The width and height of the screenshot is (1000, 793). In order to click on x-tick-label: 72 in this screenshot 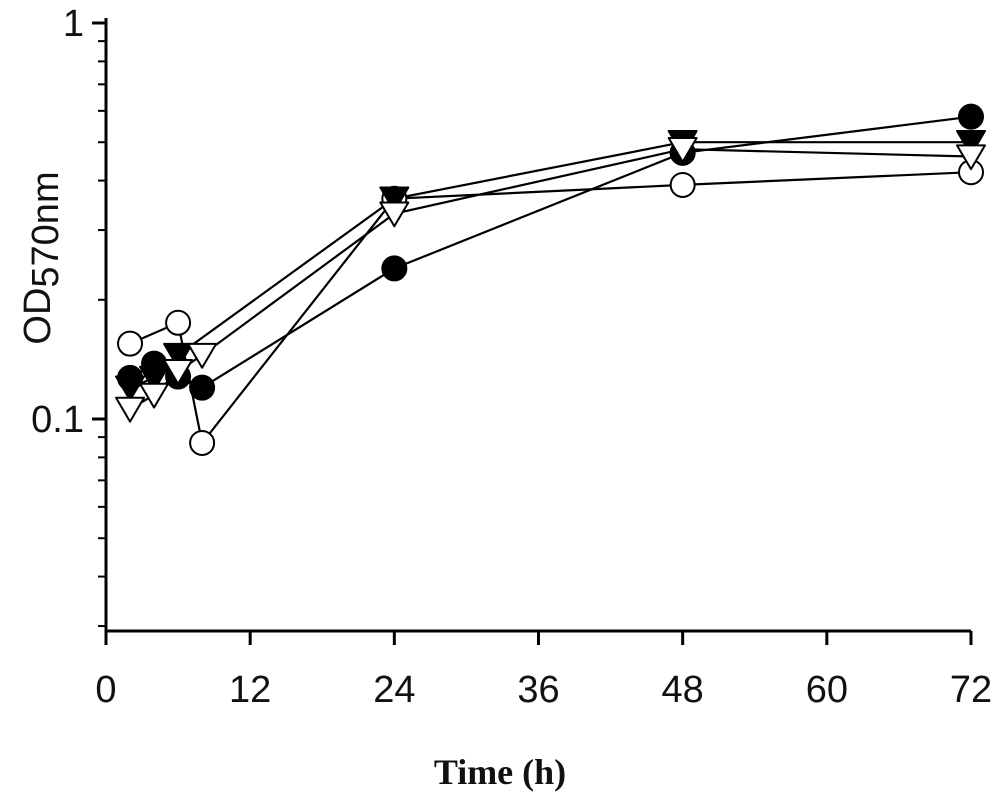, I will do `click(971, 690)`.